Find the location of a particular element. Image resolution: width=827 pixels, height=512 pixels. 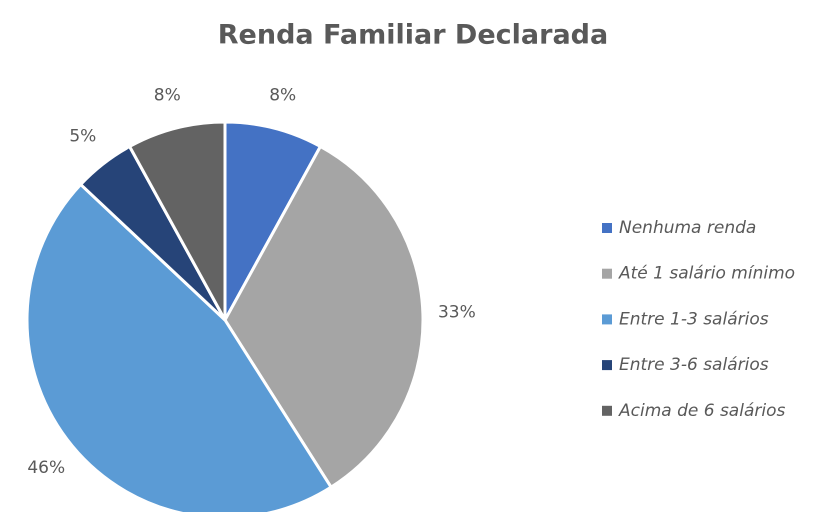

legend-label: Nenhuma renda is located at coordinates (687, 228).